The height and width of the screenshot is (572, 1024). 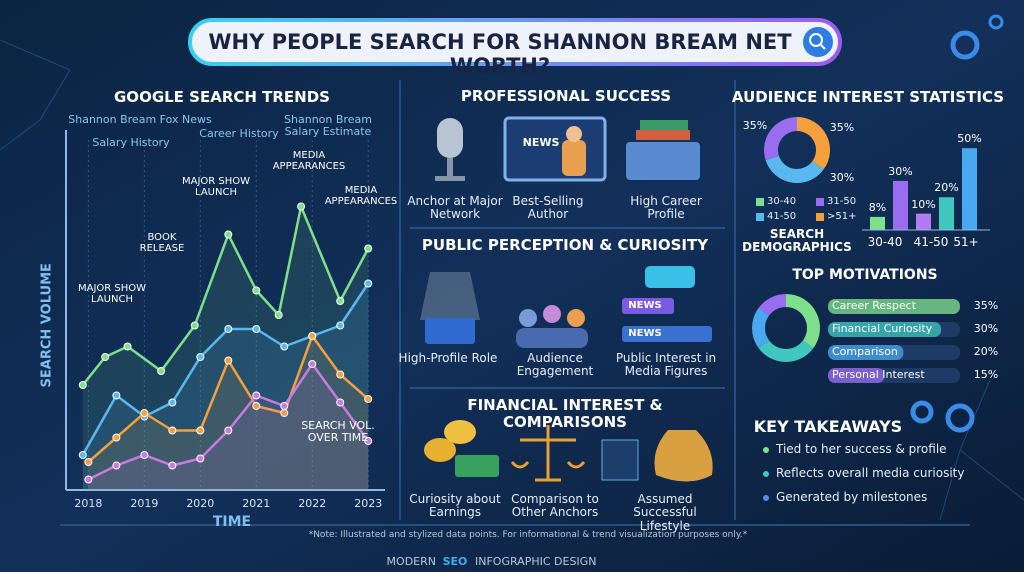 What do you see at coordinates (131, 142) in the screenshot?
I see `annotation: Salary History` at bounding box center [131, 142].